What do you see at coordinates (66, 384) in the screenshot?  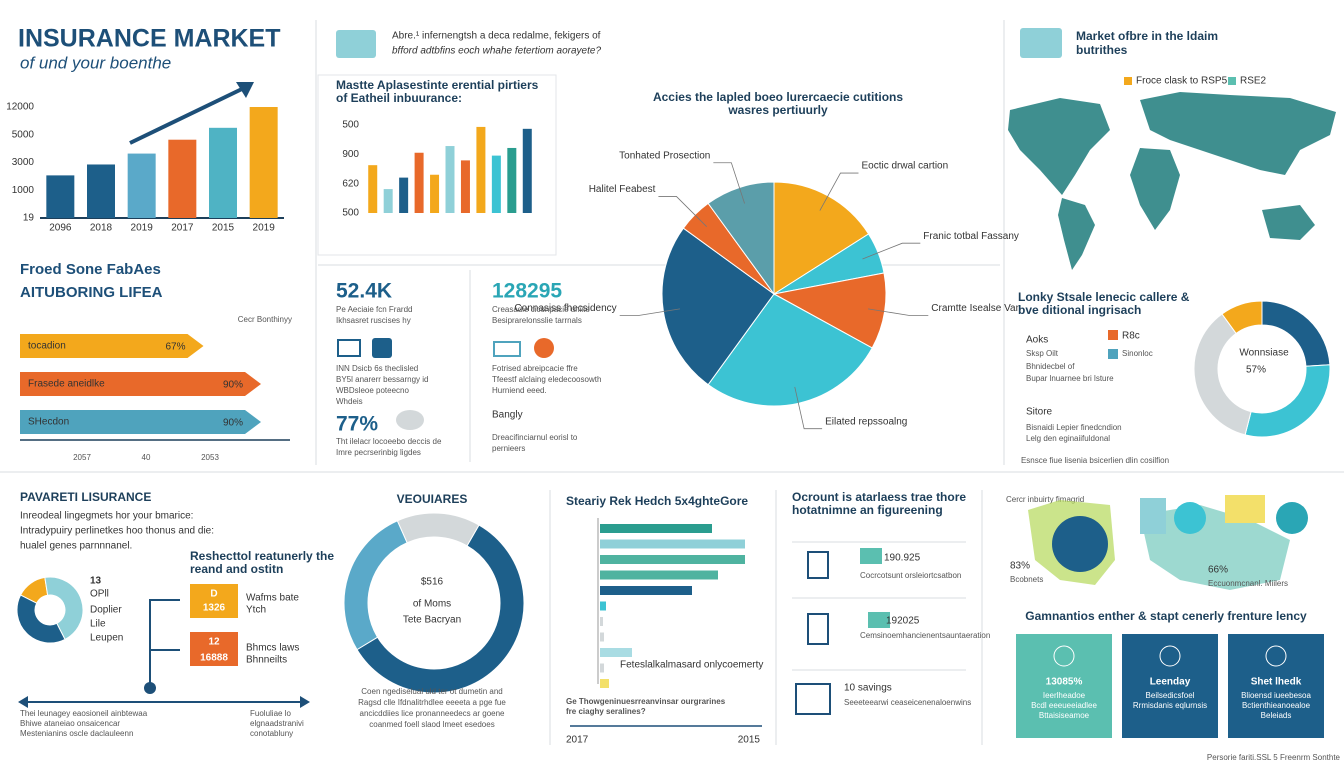 I see `bar-category: Frasede aneidlke` at bounding box center [66, 384].